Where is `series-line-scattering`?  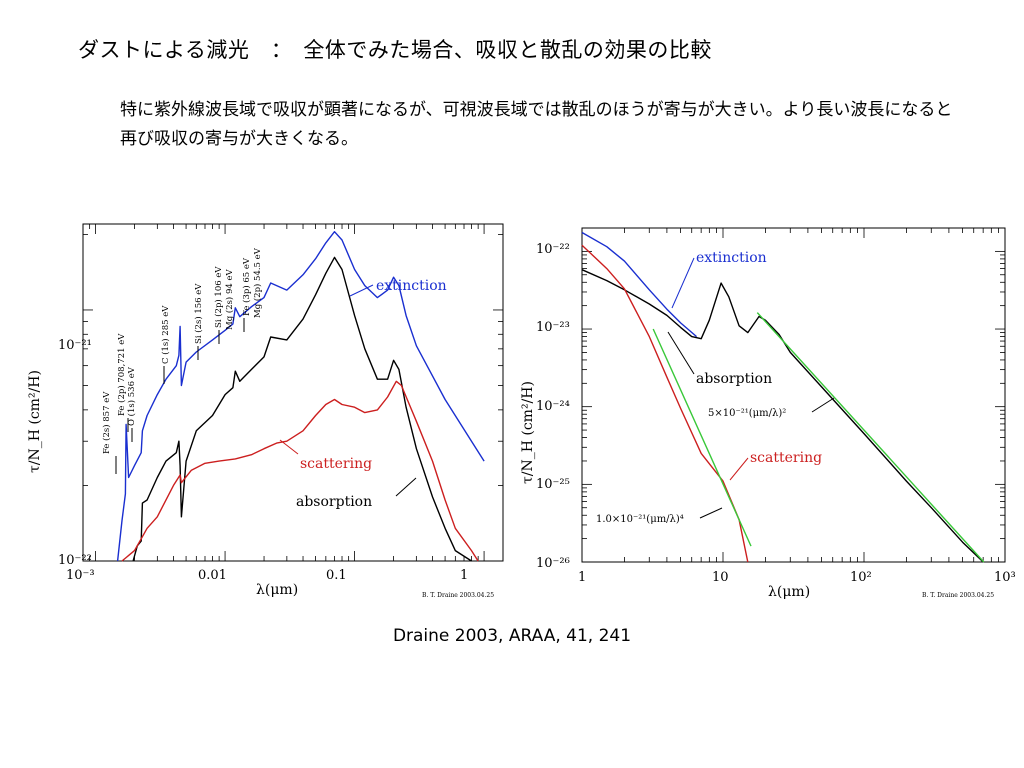 series-line-scattering is located at coordinates (300, 471).